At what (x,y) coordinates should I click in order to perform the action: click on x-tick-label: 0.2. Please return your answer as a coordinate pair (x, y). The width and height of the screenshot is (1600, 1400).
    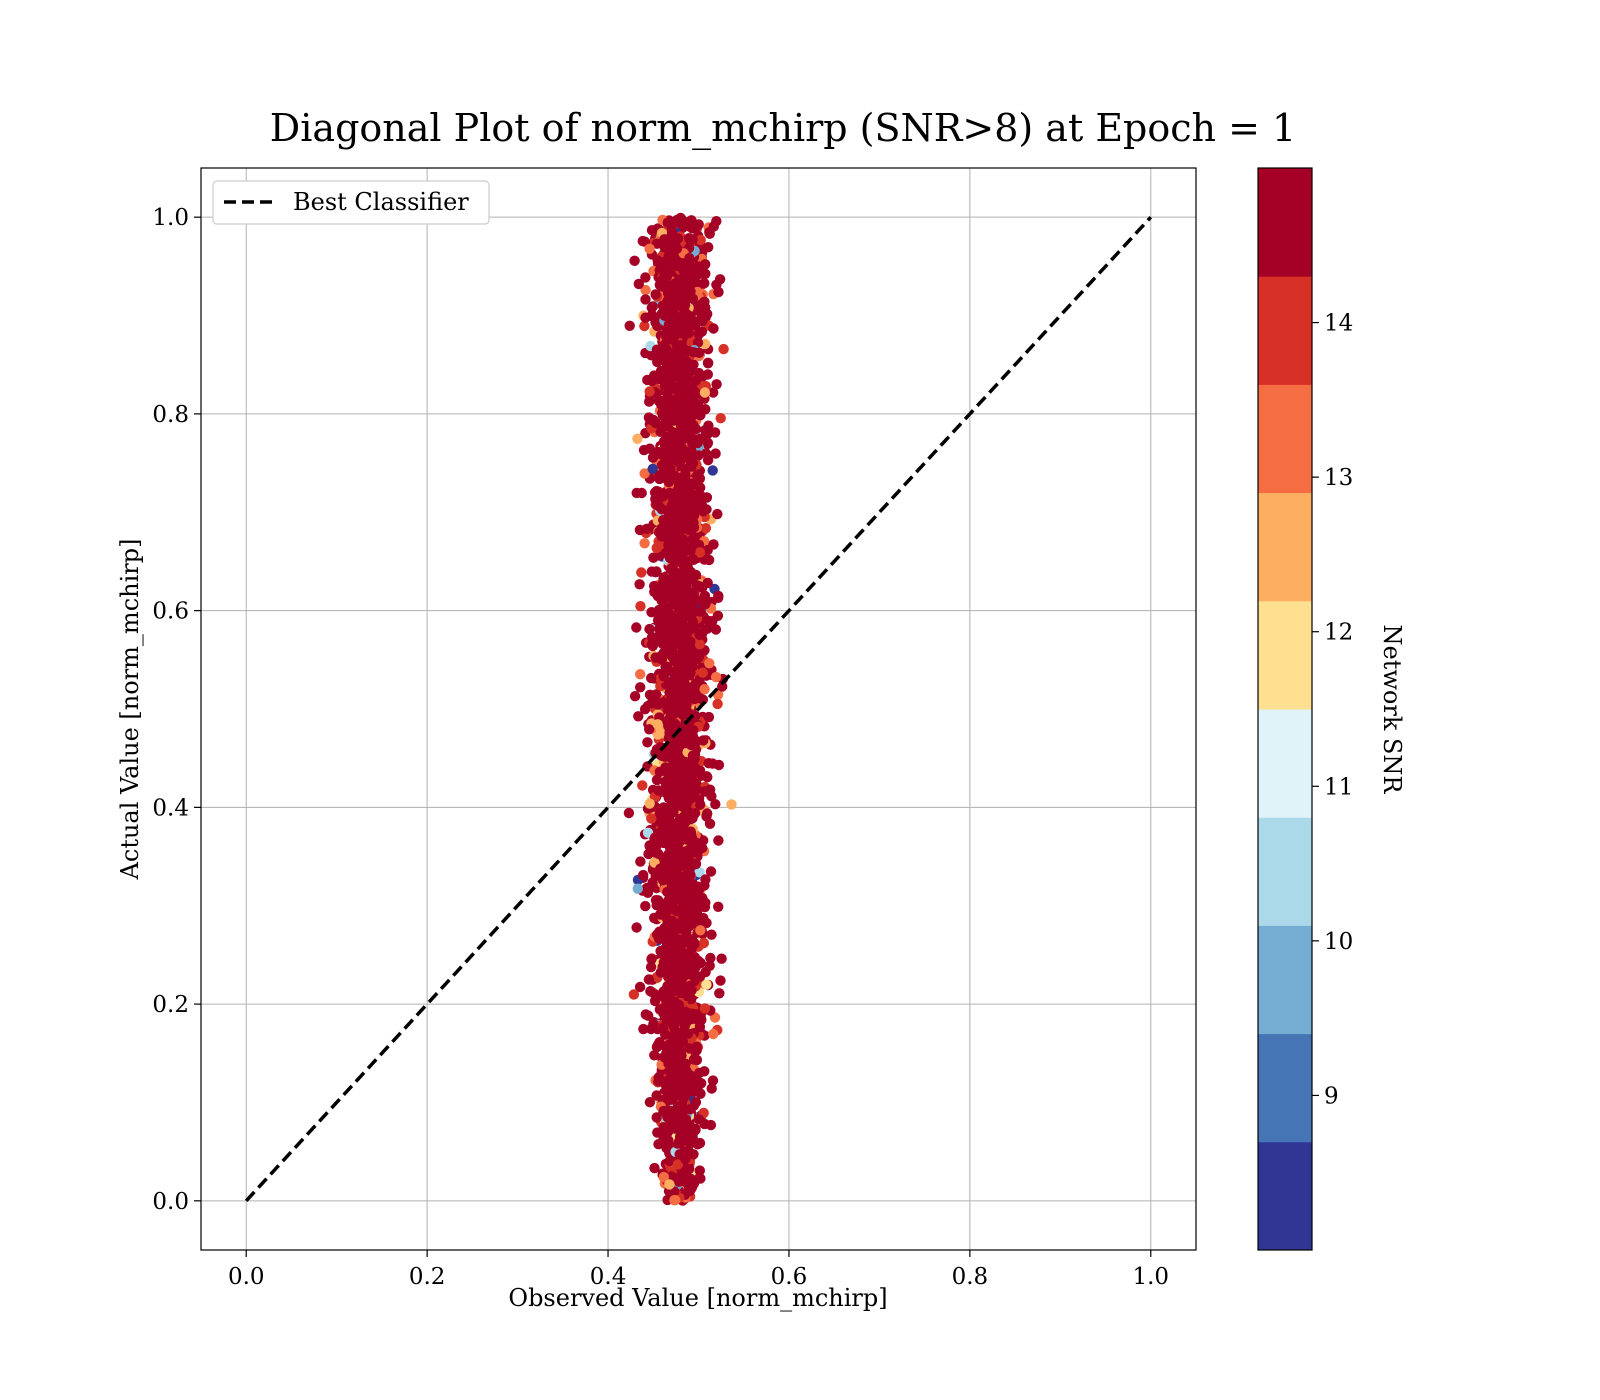
    Looking at the image, I should click on (427, 1277).